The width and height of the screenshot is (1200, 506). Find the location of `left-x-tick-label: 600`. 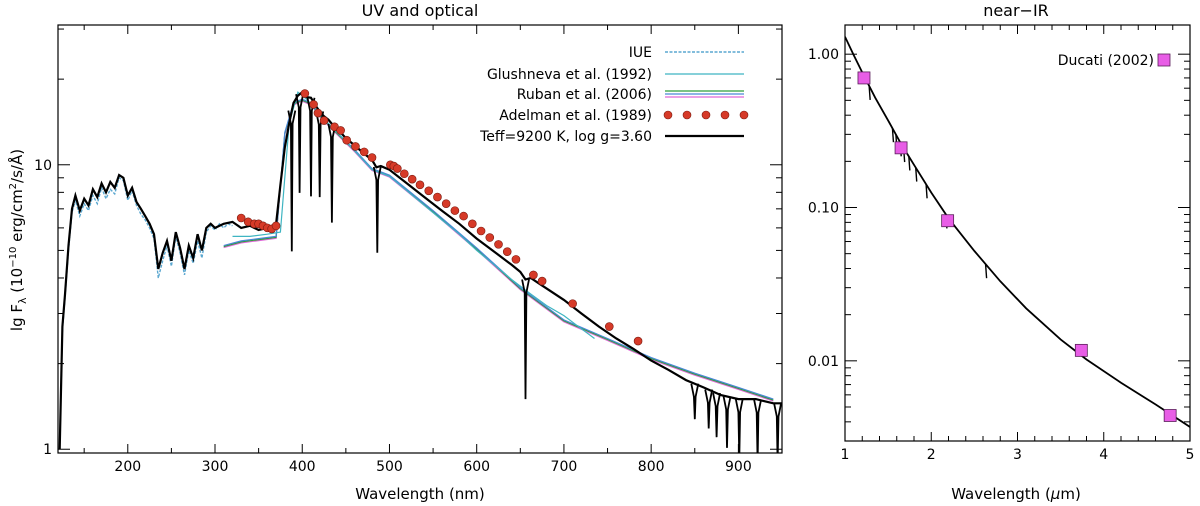

left-x-tick-label: 600 is located at coordinates (476, 467).